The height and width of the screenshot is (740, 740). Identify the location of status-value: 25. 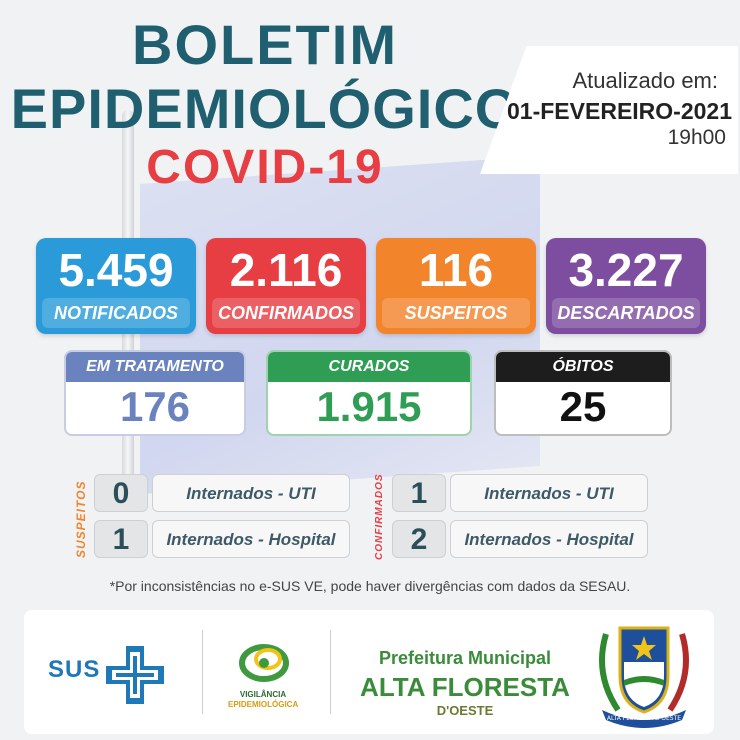
(583, 406).